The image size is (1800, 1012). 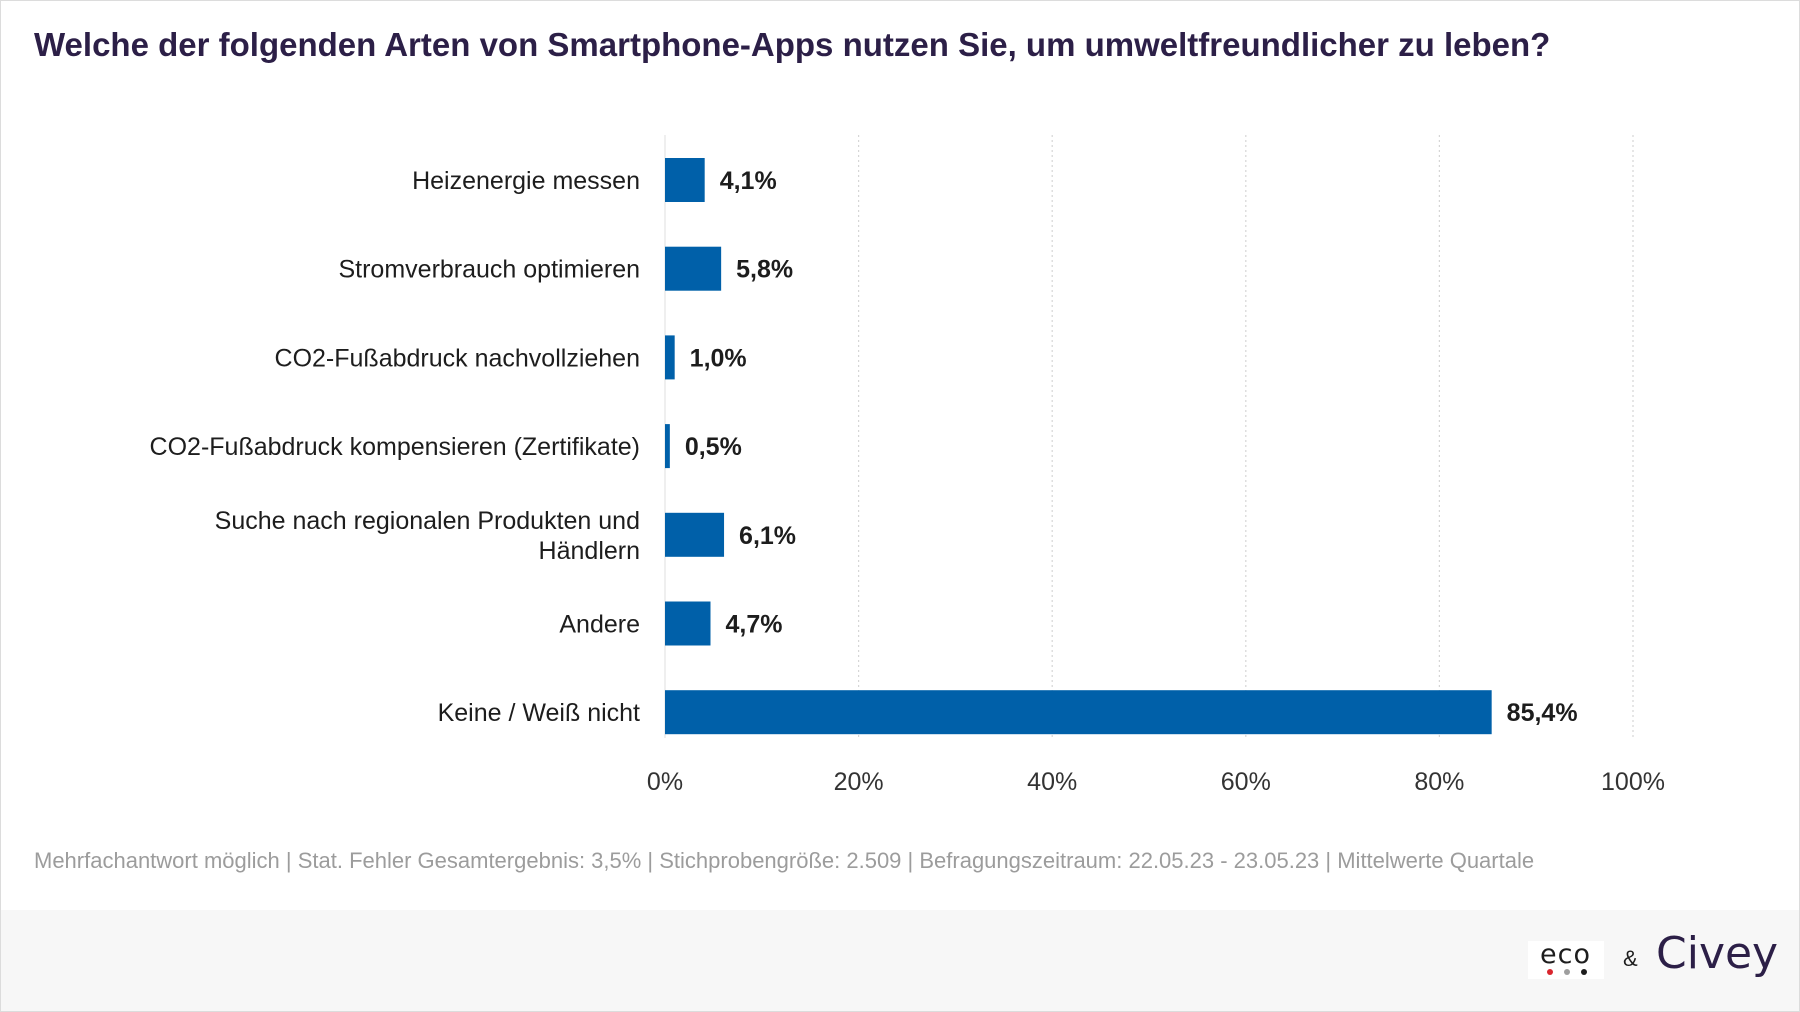 What do you see at coordinates (599, 625) in the screenshot?
I see `category-label: Andere` at bounding box center [599, 625].